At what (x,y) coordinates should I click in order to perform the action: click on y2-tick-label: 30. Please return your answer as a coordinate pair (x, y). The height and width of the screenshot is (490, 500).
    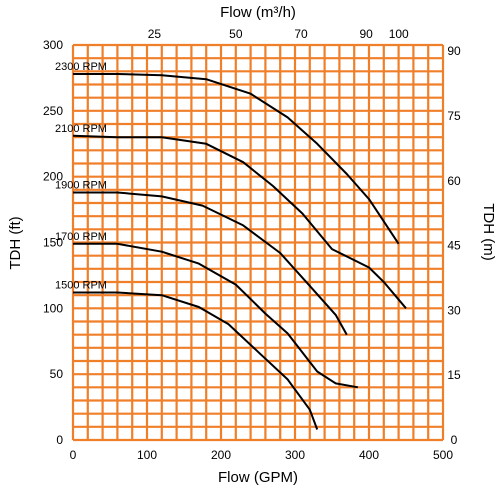
    Looking at the image, I should click on (454, 310).